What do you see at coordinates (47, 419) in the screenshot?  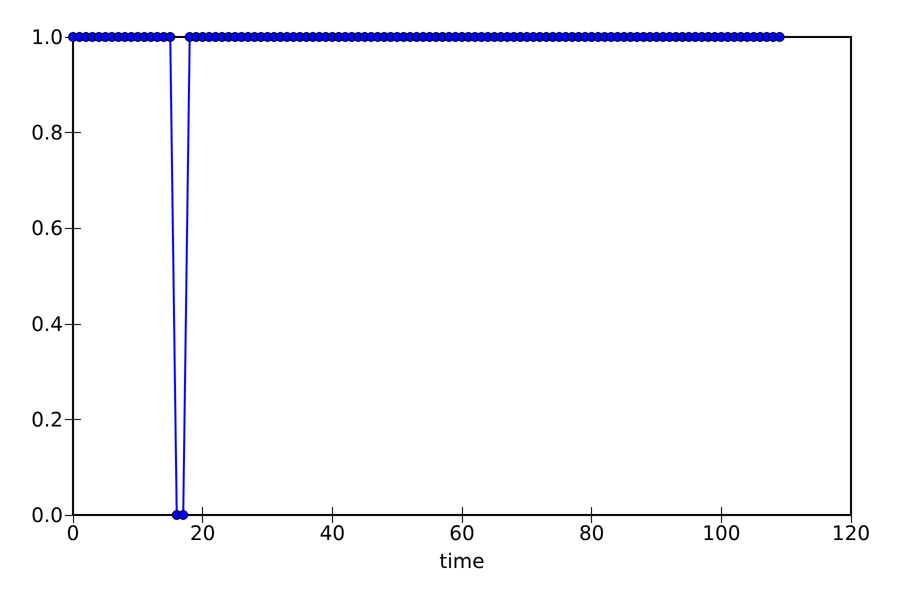 I see `y-tick-label: 0.2` at bounding box center [47, 419].